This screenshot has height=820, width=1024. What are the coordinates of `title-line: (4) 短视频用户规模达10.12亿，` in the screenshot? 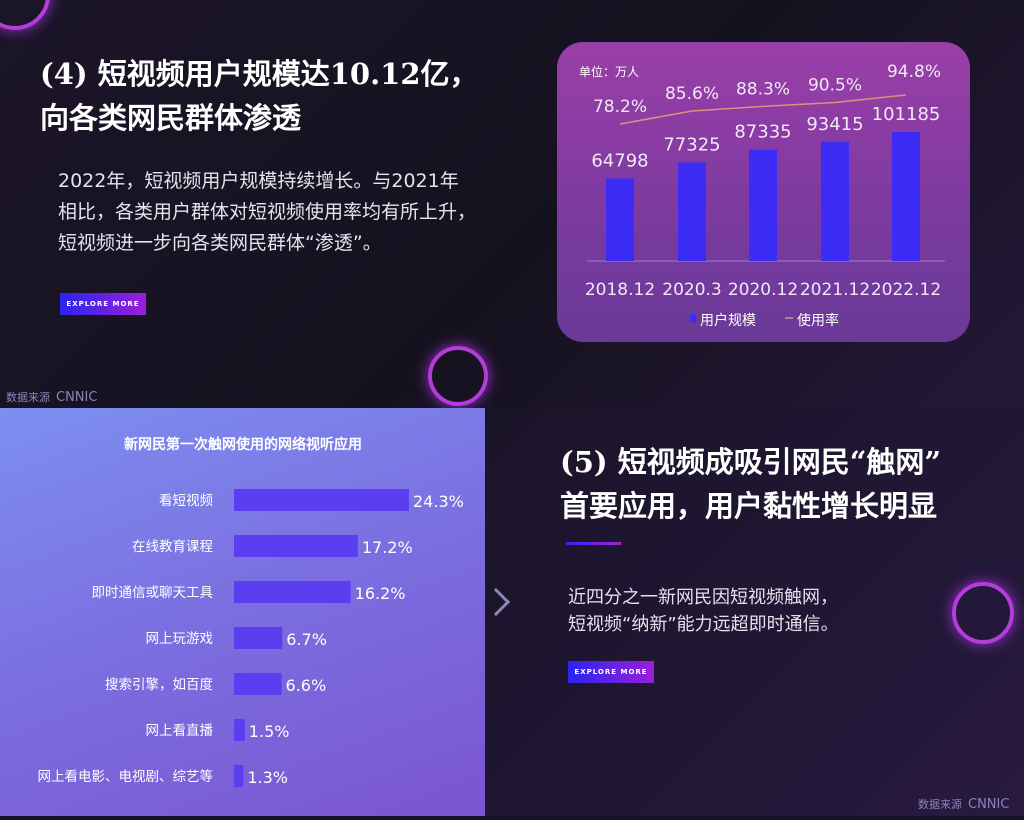 It's located at (259, 74).